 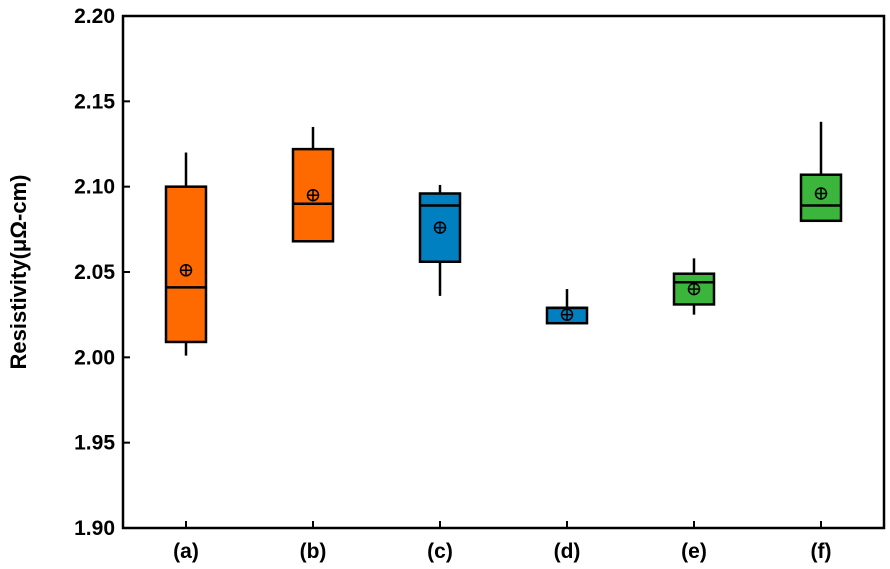 I want to click on y-tick-label: 1.95, so click(x=94, y=443).